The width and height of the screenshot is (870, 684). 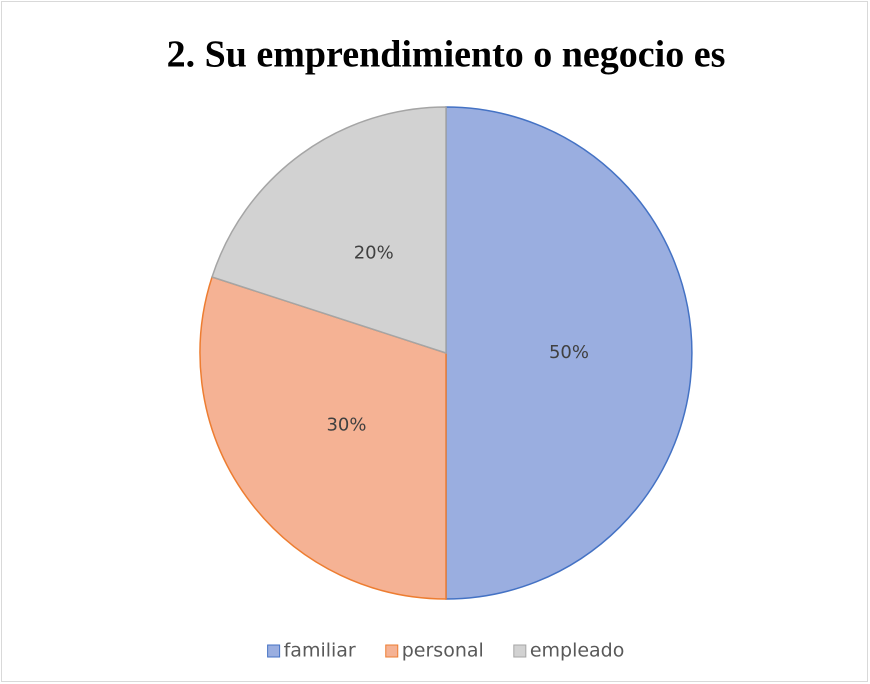 What do you see at coordinates (443, 651) in the screenshot?
I see `legend-label: personal` at bounding box center [443, 651].